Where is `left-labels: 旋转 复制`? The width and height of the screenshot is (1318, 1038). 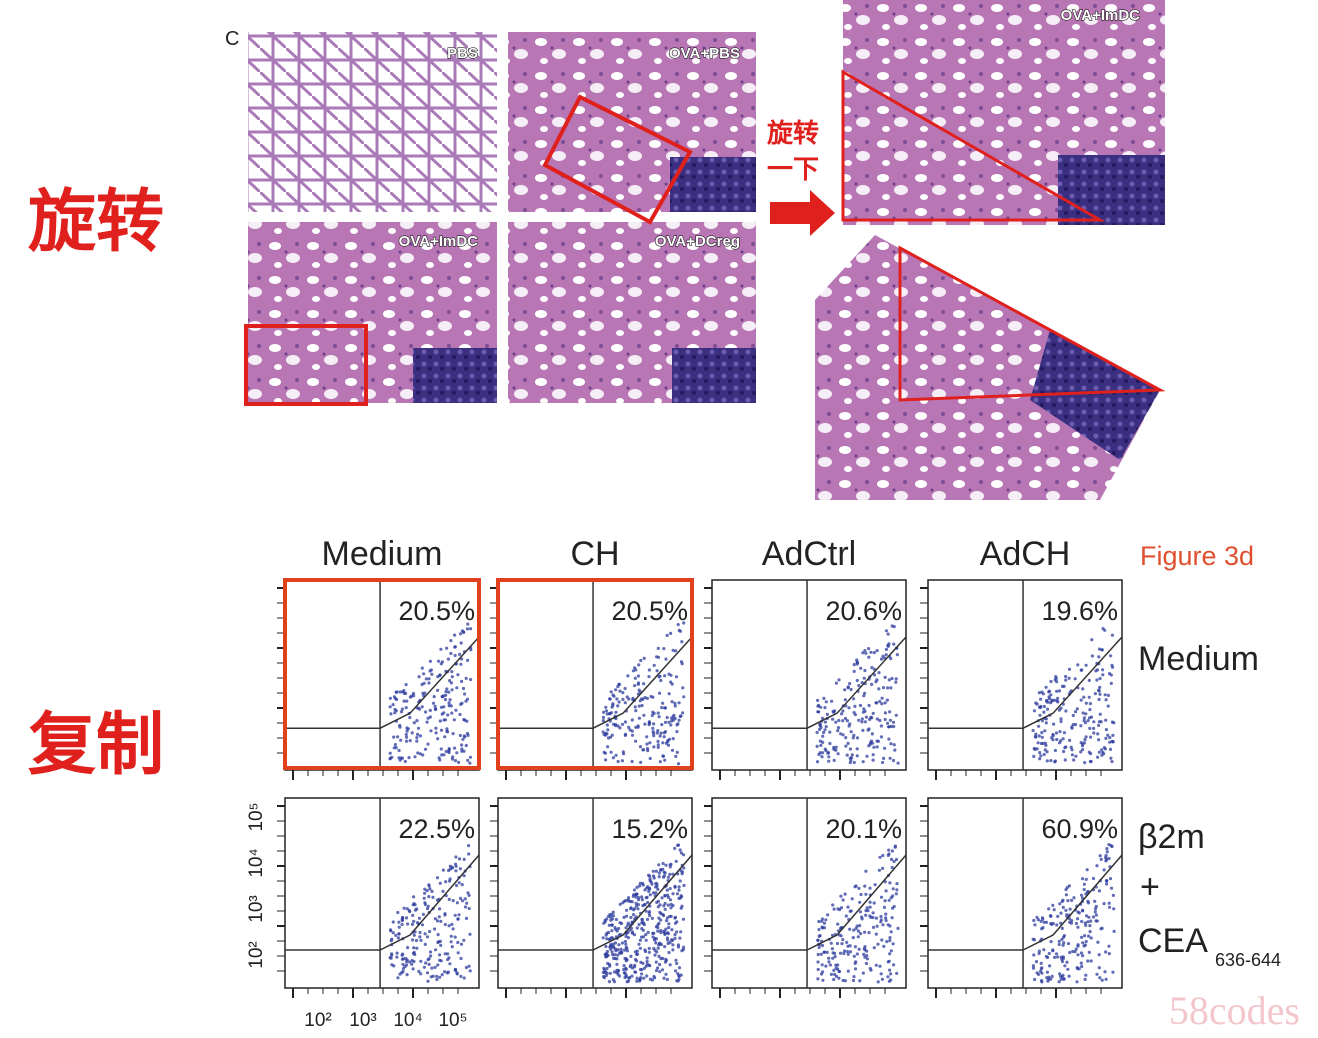 left-labels: 旋转 复制 is located at coordinates (96, 484).